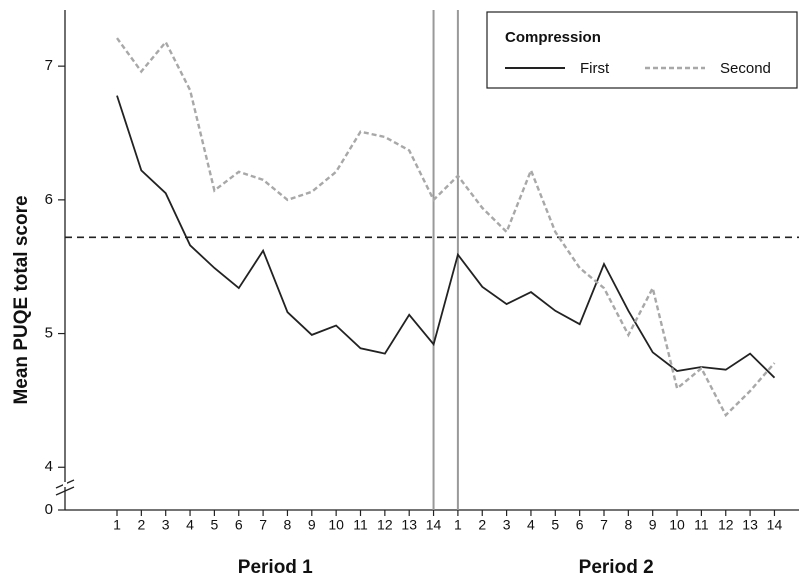 The width and height of the screenshot is (799, 582). I want to click on y-tick-label: 7, so click(49, 65).